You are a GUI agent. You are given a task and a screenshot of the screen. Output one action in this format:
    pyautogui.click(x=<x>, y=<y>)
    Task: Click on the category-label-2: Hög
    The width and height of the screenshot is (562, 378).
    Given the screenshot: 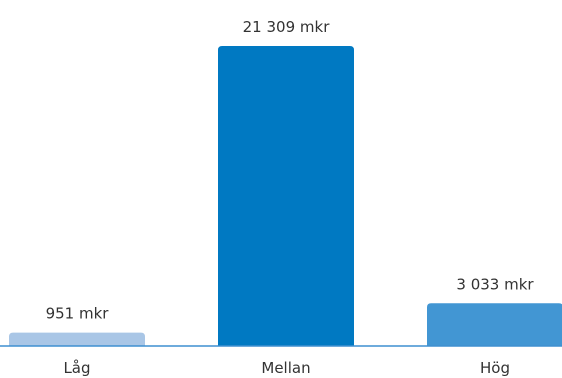 What is the action you would take?
    pyautogui.click(x=495, y=368)
    